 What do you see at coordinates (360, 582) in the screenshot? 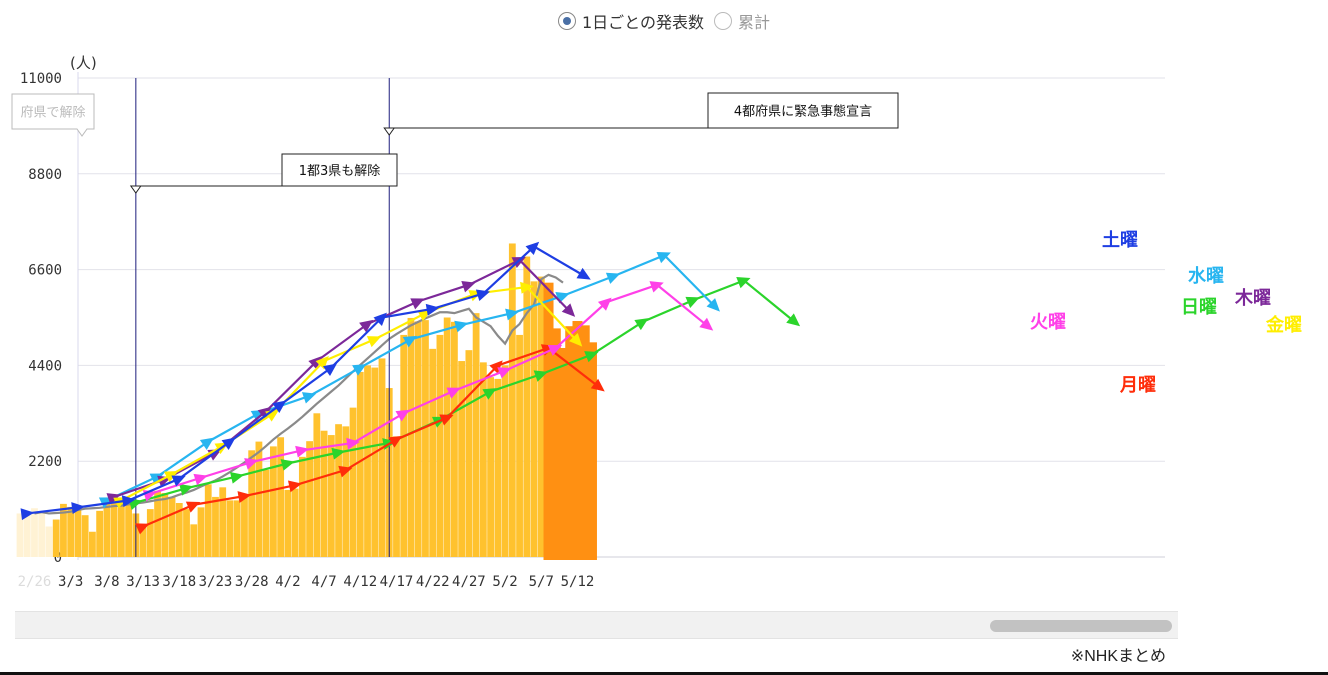
I see `x-tick-label: 4/12` at bounding box center [360, 582].